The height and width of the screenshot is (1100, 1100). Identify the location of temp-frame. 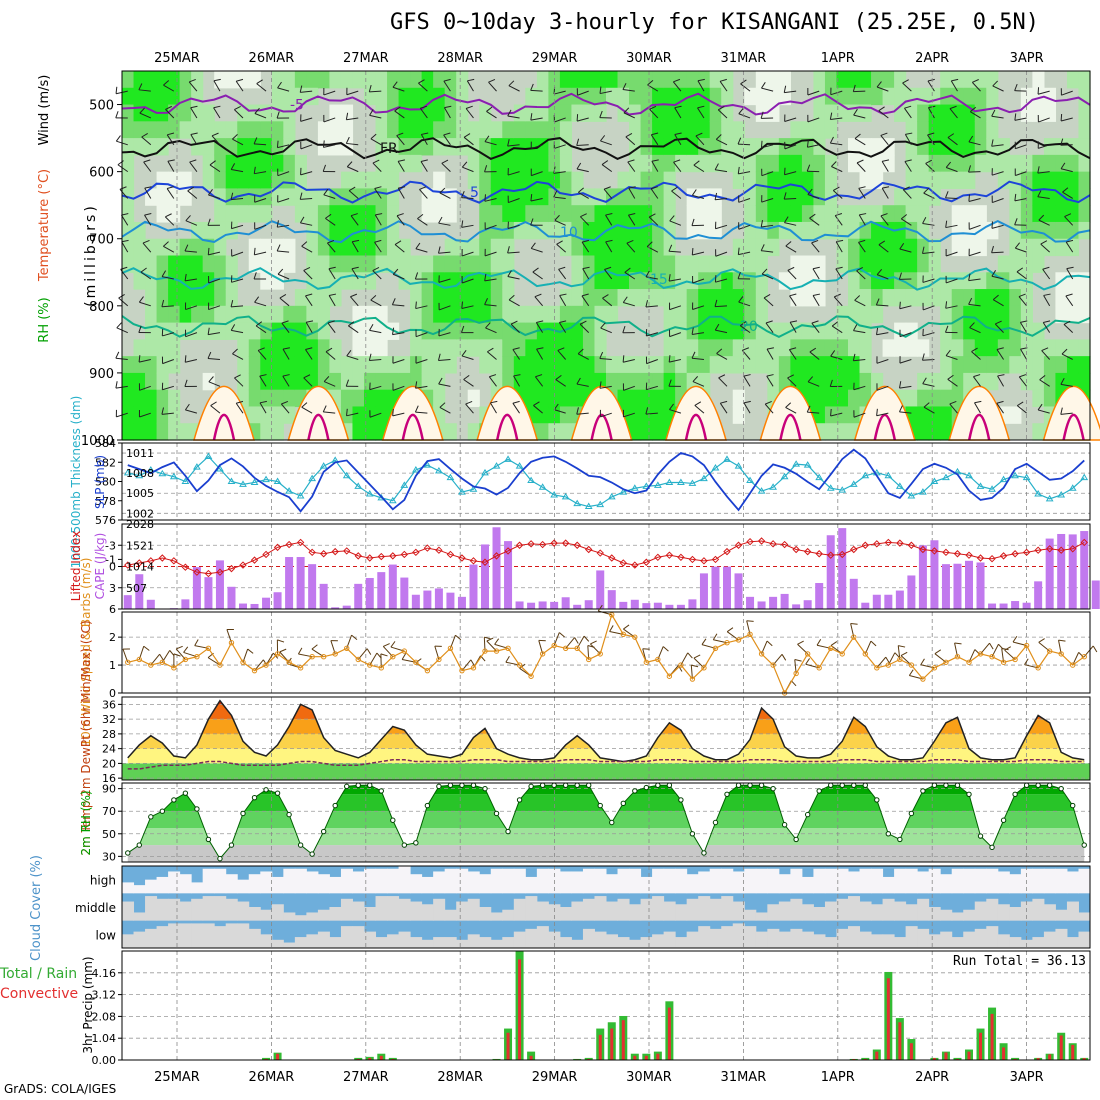
(606, 738).